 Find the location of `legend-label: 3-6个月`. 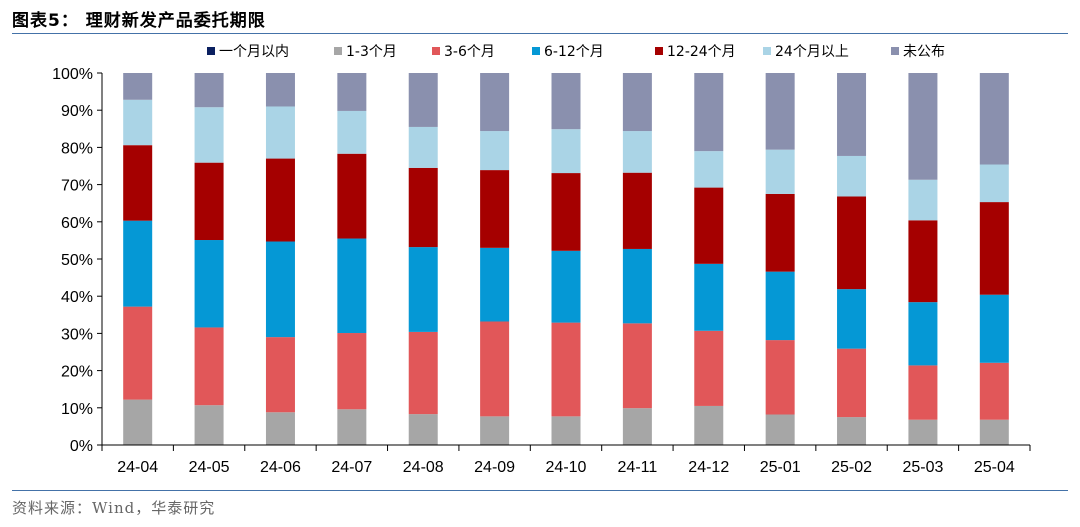

legend-label: 3-6个月 is located at coordinates (469, 52).